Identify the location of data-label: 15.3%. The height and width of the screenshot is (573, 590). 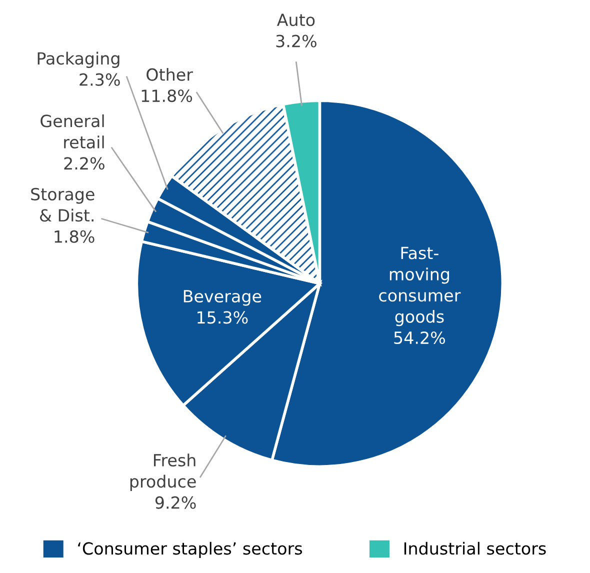
(223, 317).